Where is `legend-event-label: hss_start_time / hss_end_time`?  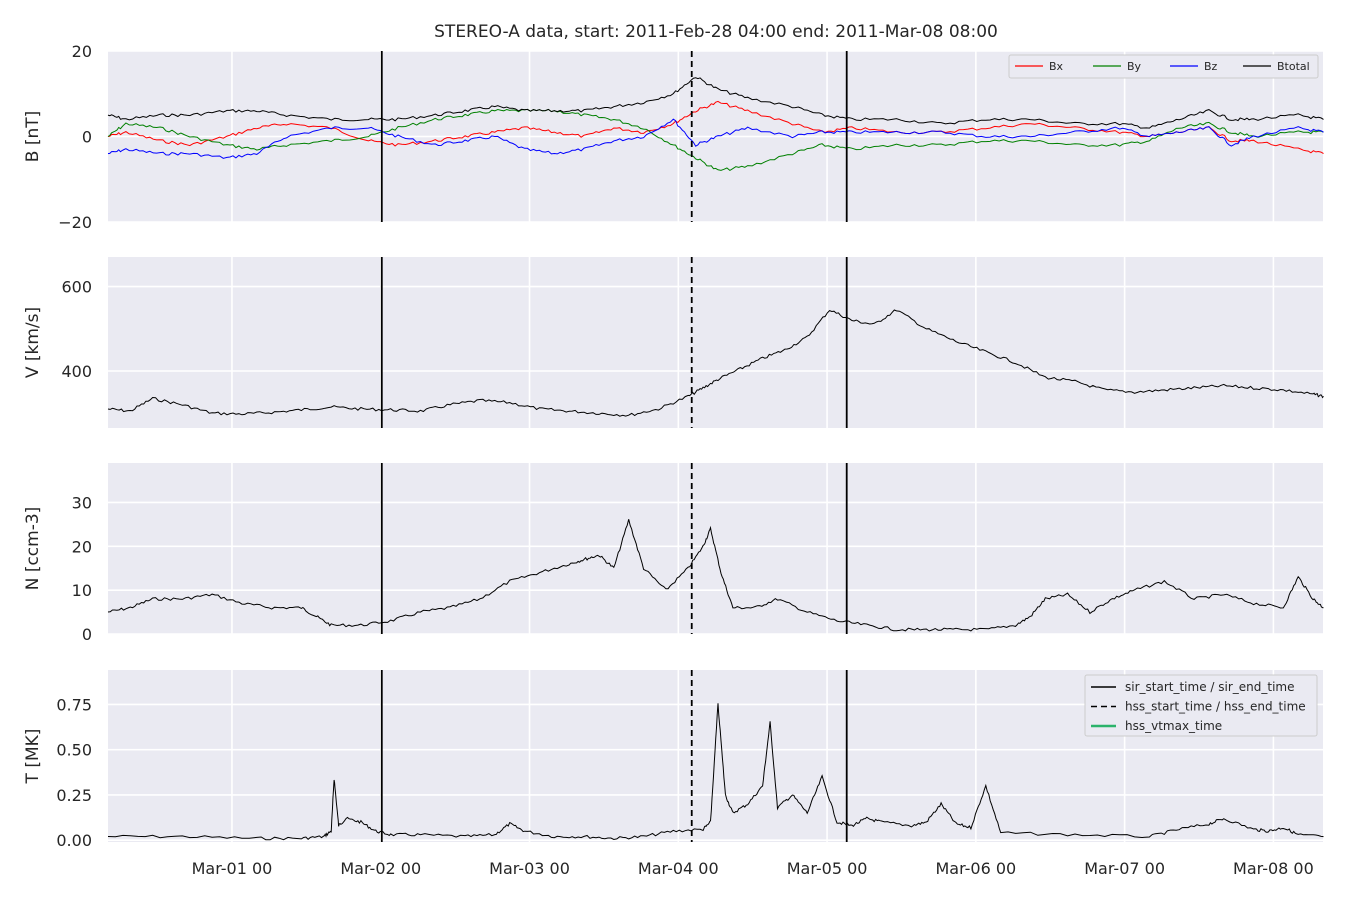
legend-event-label: hss_start_time / hss_end_time is located at coordinates (1215, 707).